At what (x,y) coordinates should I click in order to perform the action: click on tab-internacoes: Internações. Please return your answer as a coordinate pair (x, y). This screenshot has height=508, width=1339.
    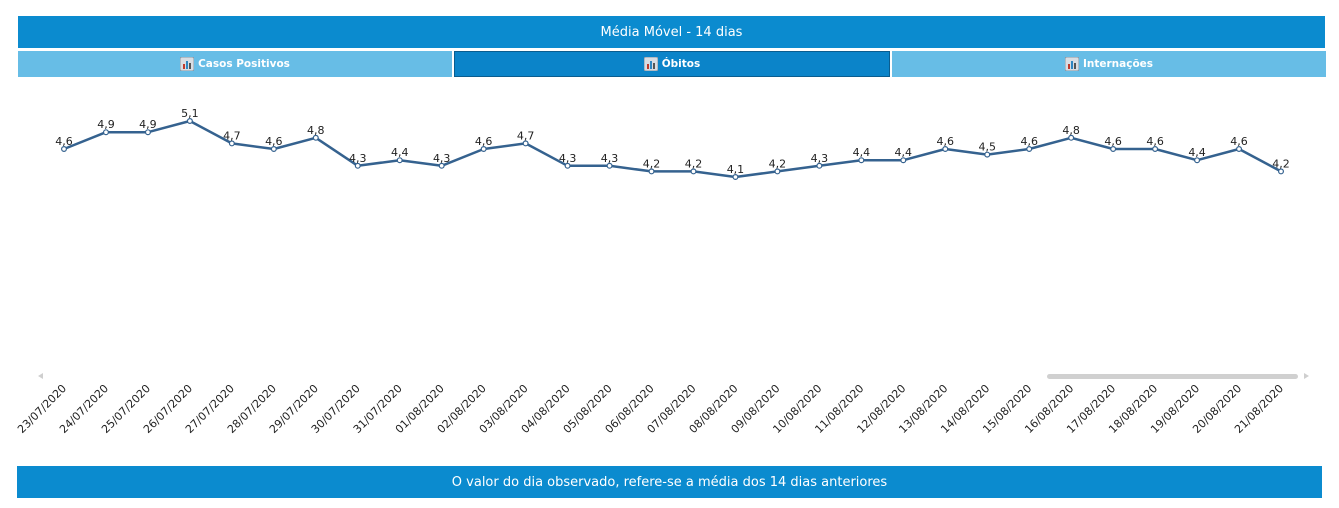
    Looking at the image, I should click on (1109, 64).